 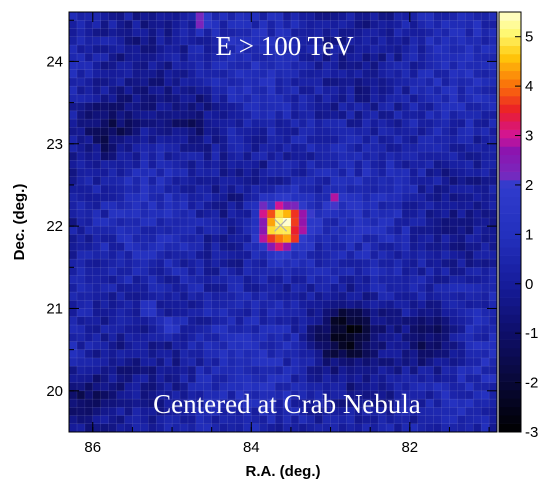 I want to click on colorbar-tick-label: -3, so click(x=531, y=432).